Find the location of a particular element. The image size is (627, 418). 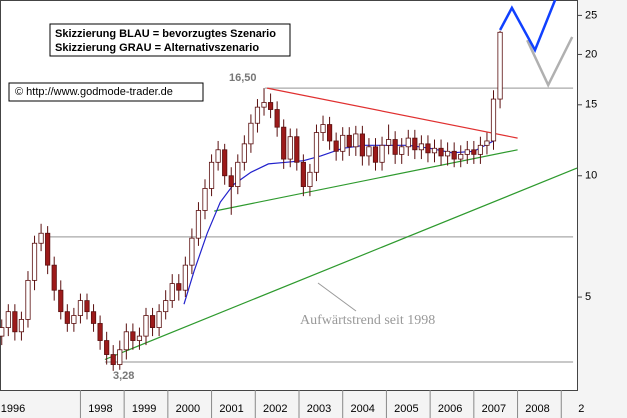

trend-label: Aufwärtstrend seit 1998 is located at coordinates (367, 320).